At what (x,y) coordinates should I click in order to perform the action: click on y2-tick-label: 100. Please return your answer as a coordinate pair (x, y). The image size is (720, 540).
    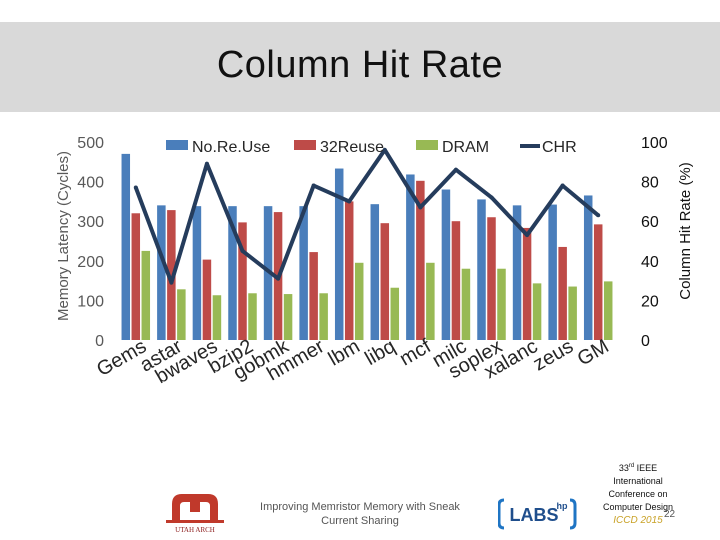
    Looking at the image, I should click on (654, 143).